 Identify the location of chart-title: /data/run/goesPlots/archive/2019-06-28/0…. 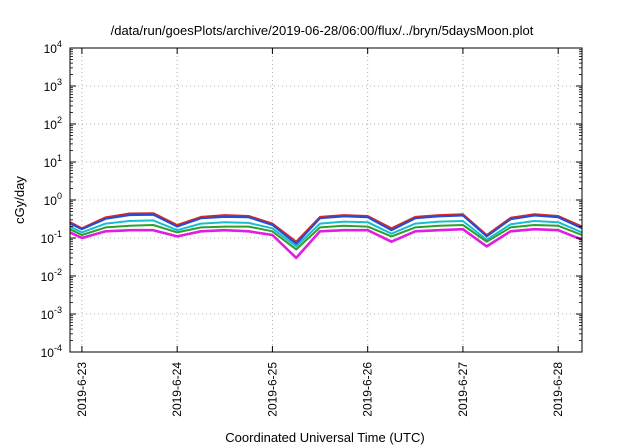
(322, 30).